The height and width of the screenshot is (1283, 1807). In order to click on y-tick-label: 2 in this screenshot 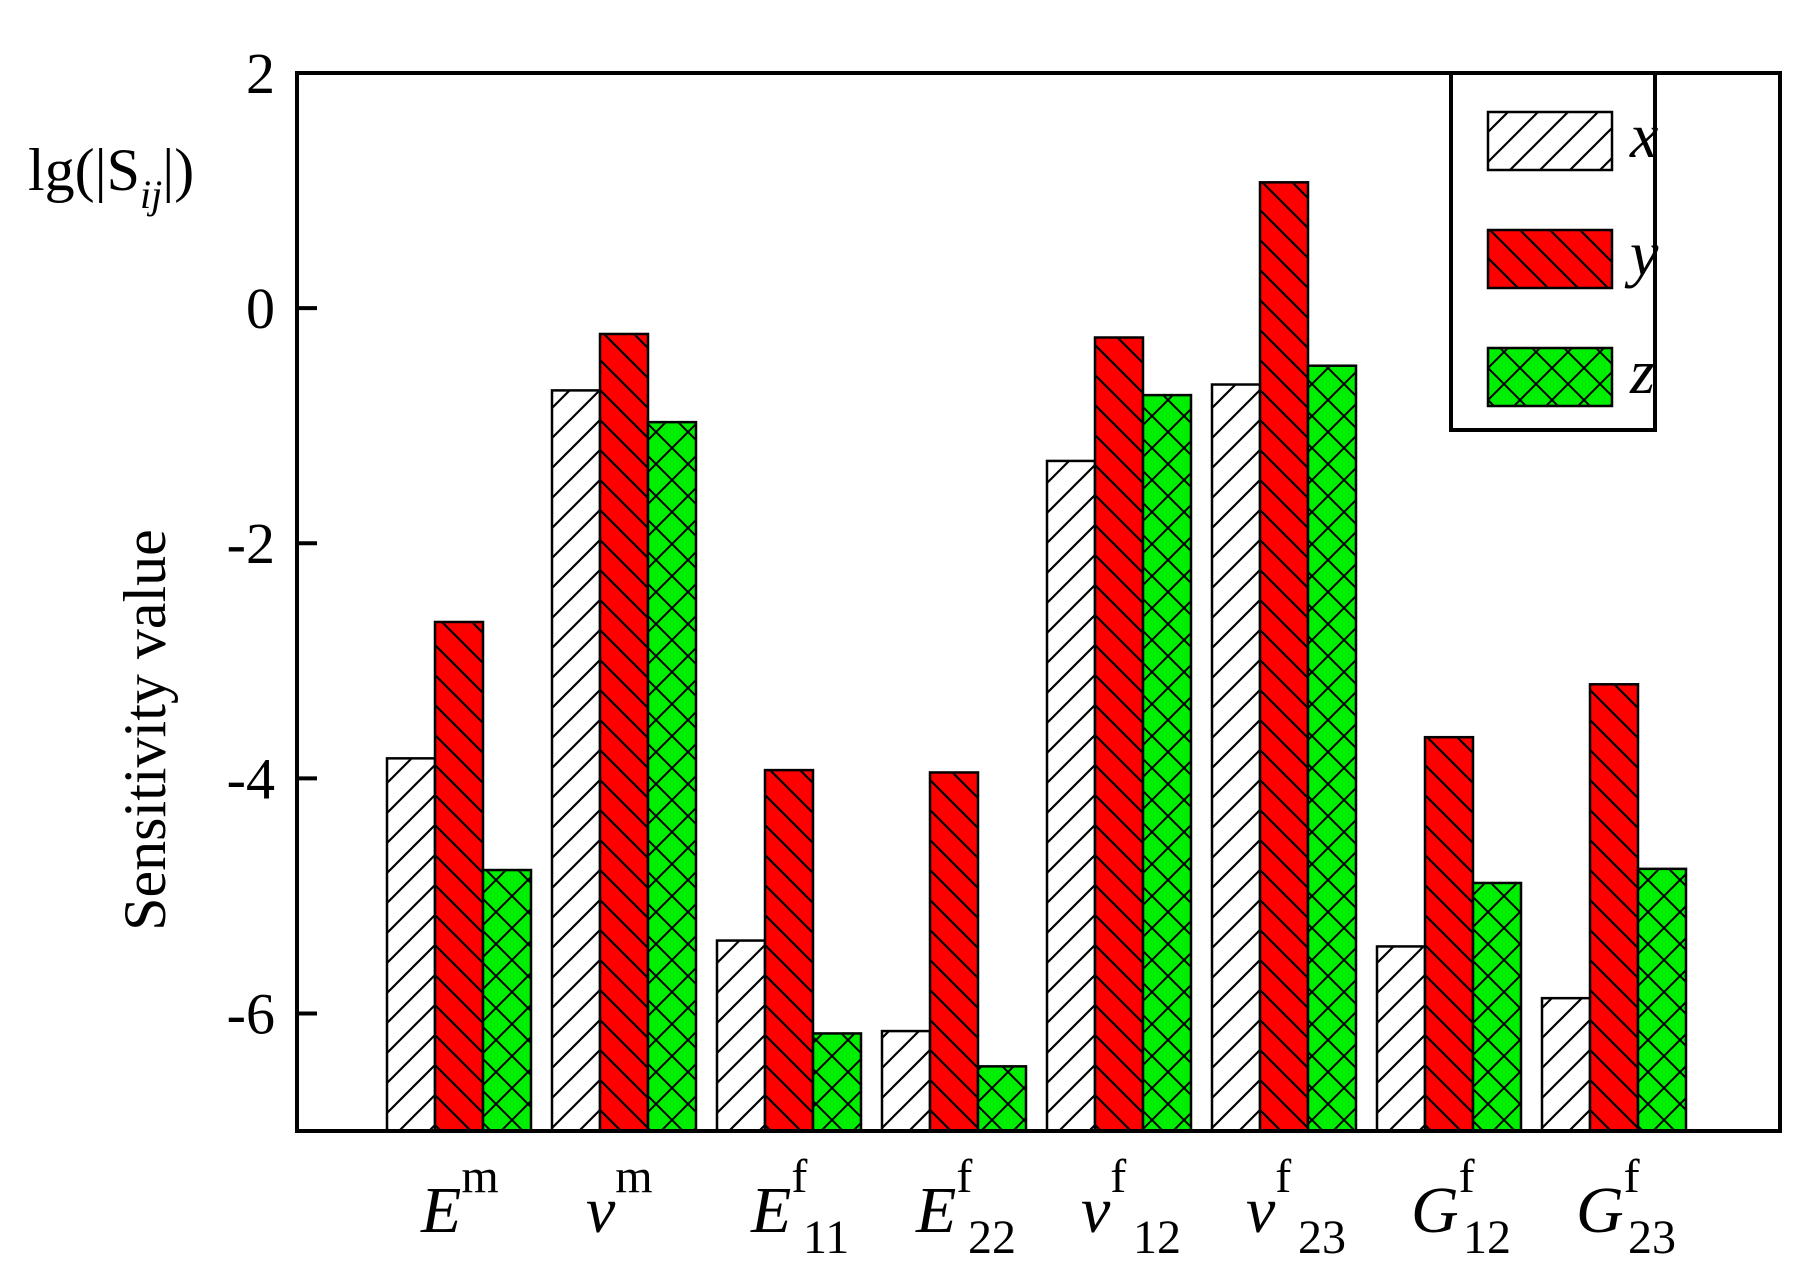, I will do `click(260, 73)`.